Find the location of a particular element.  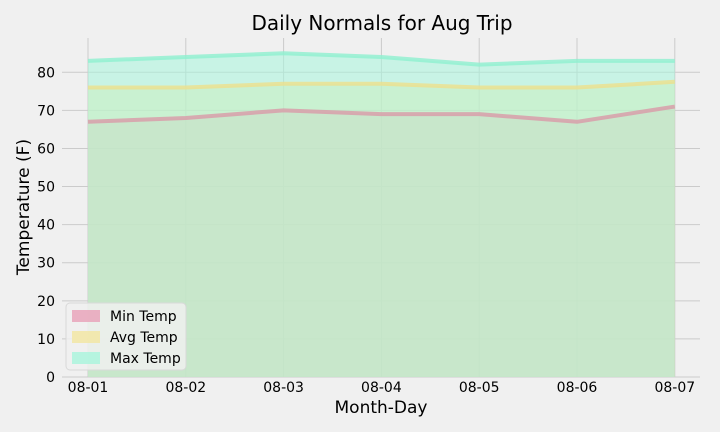

chart-title: Daily Normals for Aug Trip is located at coordinates (381, 23).